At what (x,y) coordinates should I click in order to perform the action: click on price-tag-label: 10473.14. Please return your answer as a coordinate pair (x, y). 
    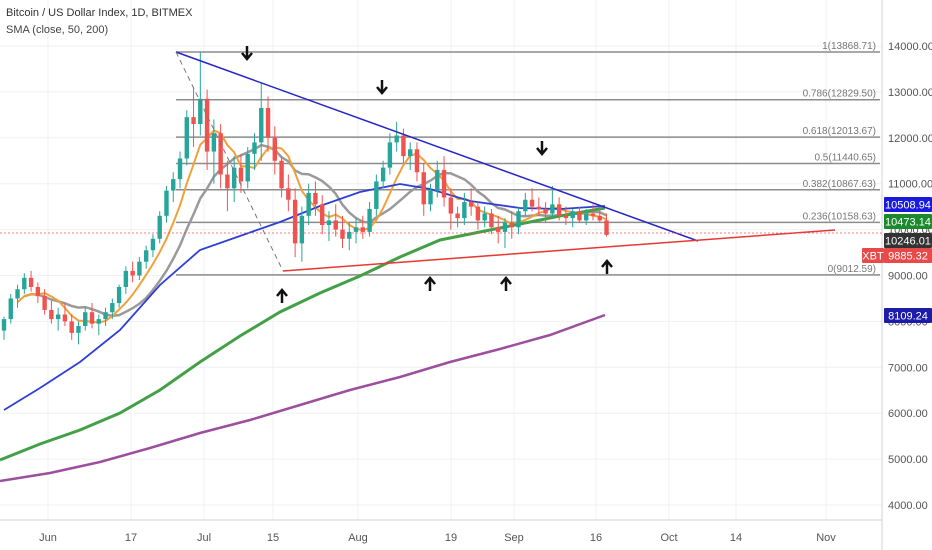
    Looking at the image, I should click on (908, 223).